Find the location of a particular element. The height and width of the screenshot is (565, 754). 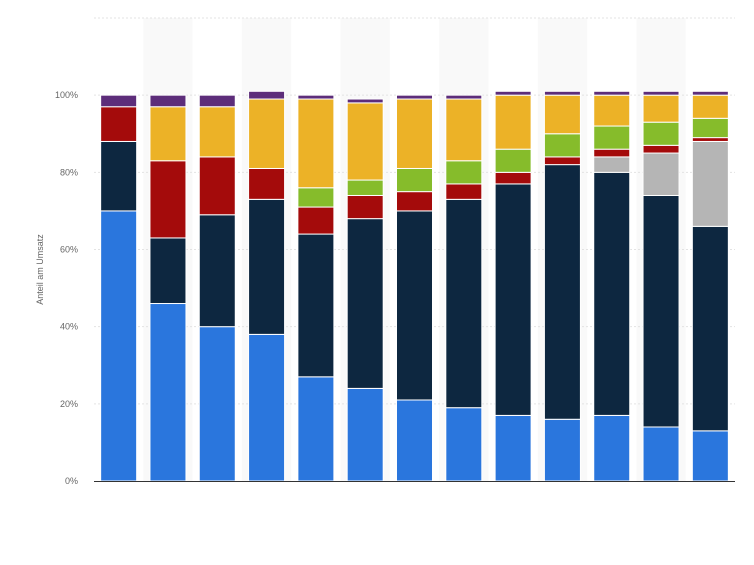

y-tick-label: 20% is located at coordinates (69, 404).